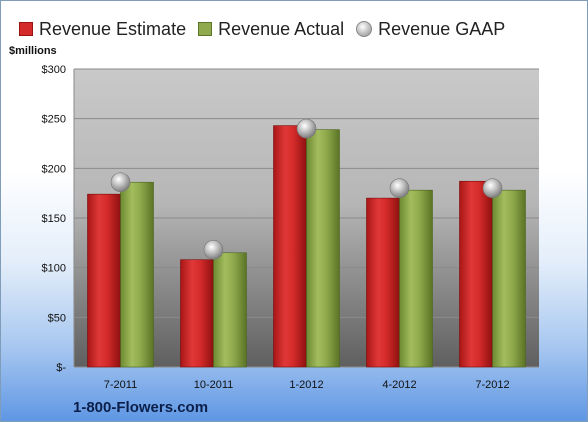 The height and width of the screenshot is (422, 588). Describe the element at coordinates (120, 385) in the screenshot. I see `x-tick-label: 7-2011` at that location.